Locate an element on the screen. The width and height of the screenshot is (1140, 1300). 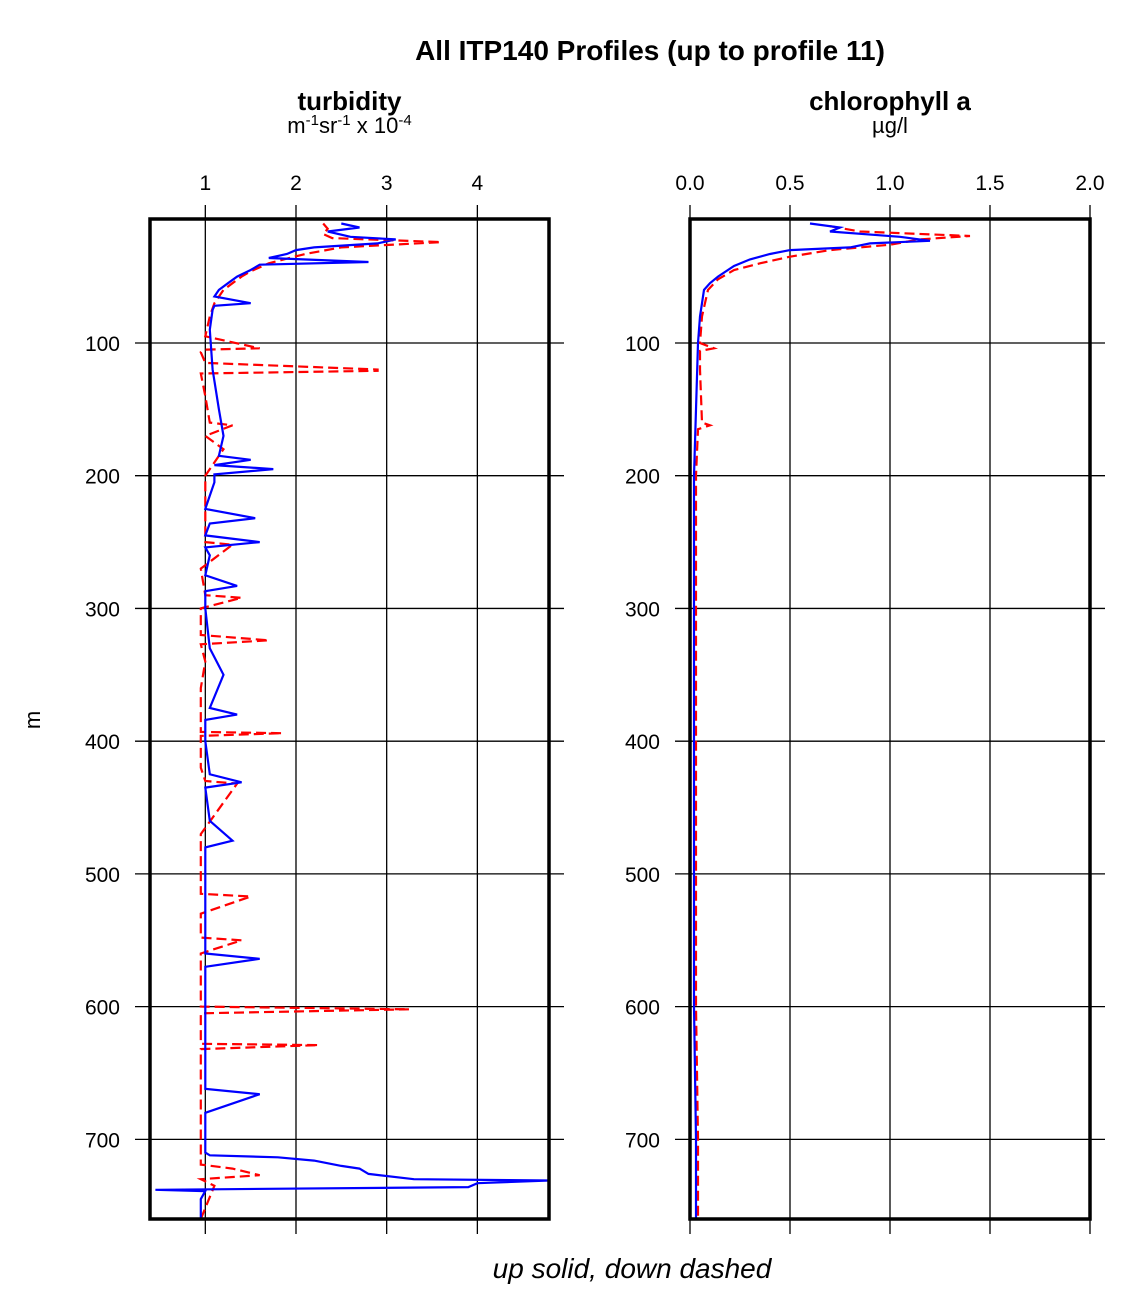
x-tick-label: 1 is located at coordinates (205, 183).